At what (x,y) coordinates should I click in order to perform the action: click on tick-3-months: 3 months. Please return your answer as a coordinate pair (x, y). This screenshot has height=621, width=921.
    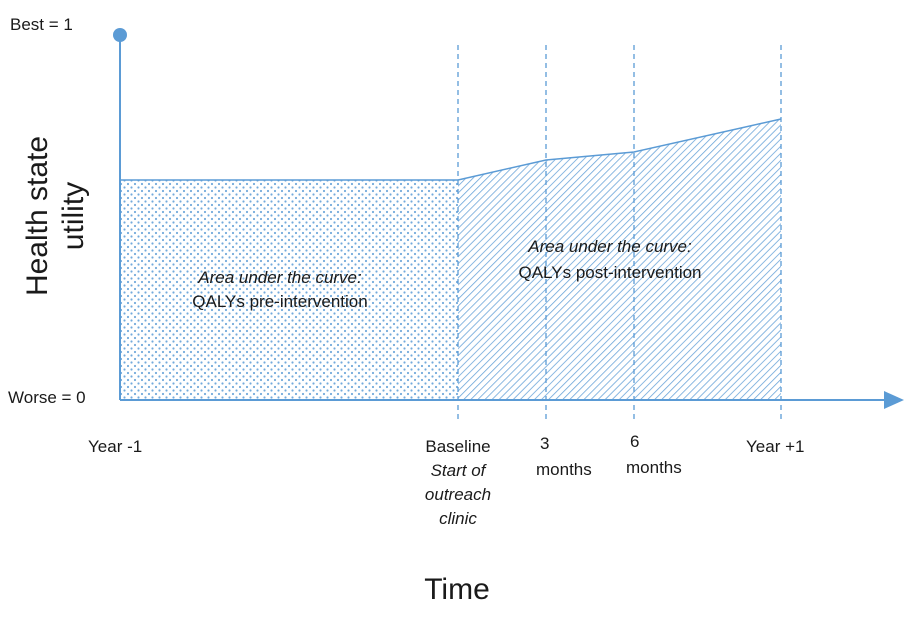
    Looking at the image, I should click on (564, 457).